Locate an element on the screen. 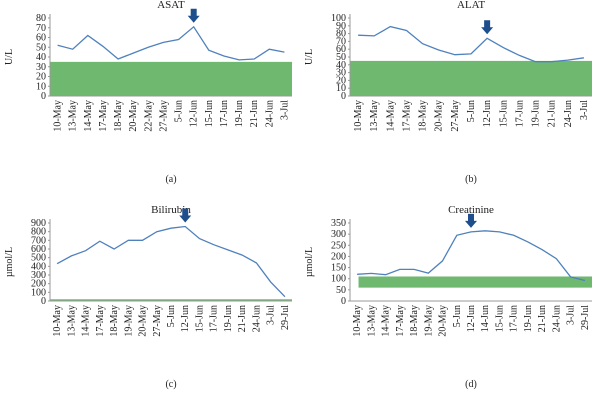 The height and width of the screenshot is (401, 599). panel-label: (d) is located at coordinates (471, 384).